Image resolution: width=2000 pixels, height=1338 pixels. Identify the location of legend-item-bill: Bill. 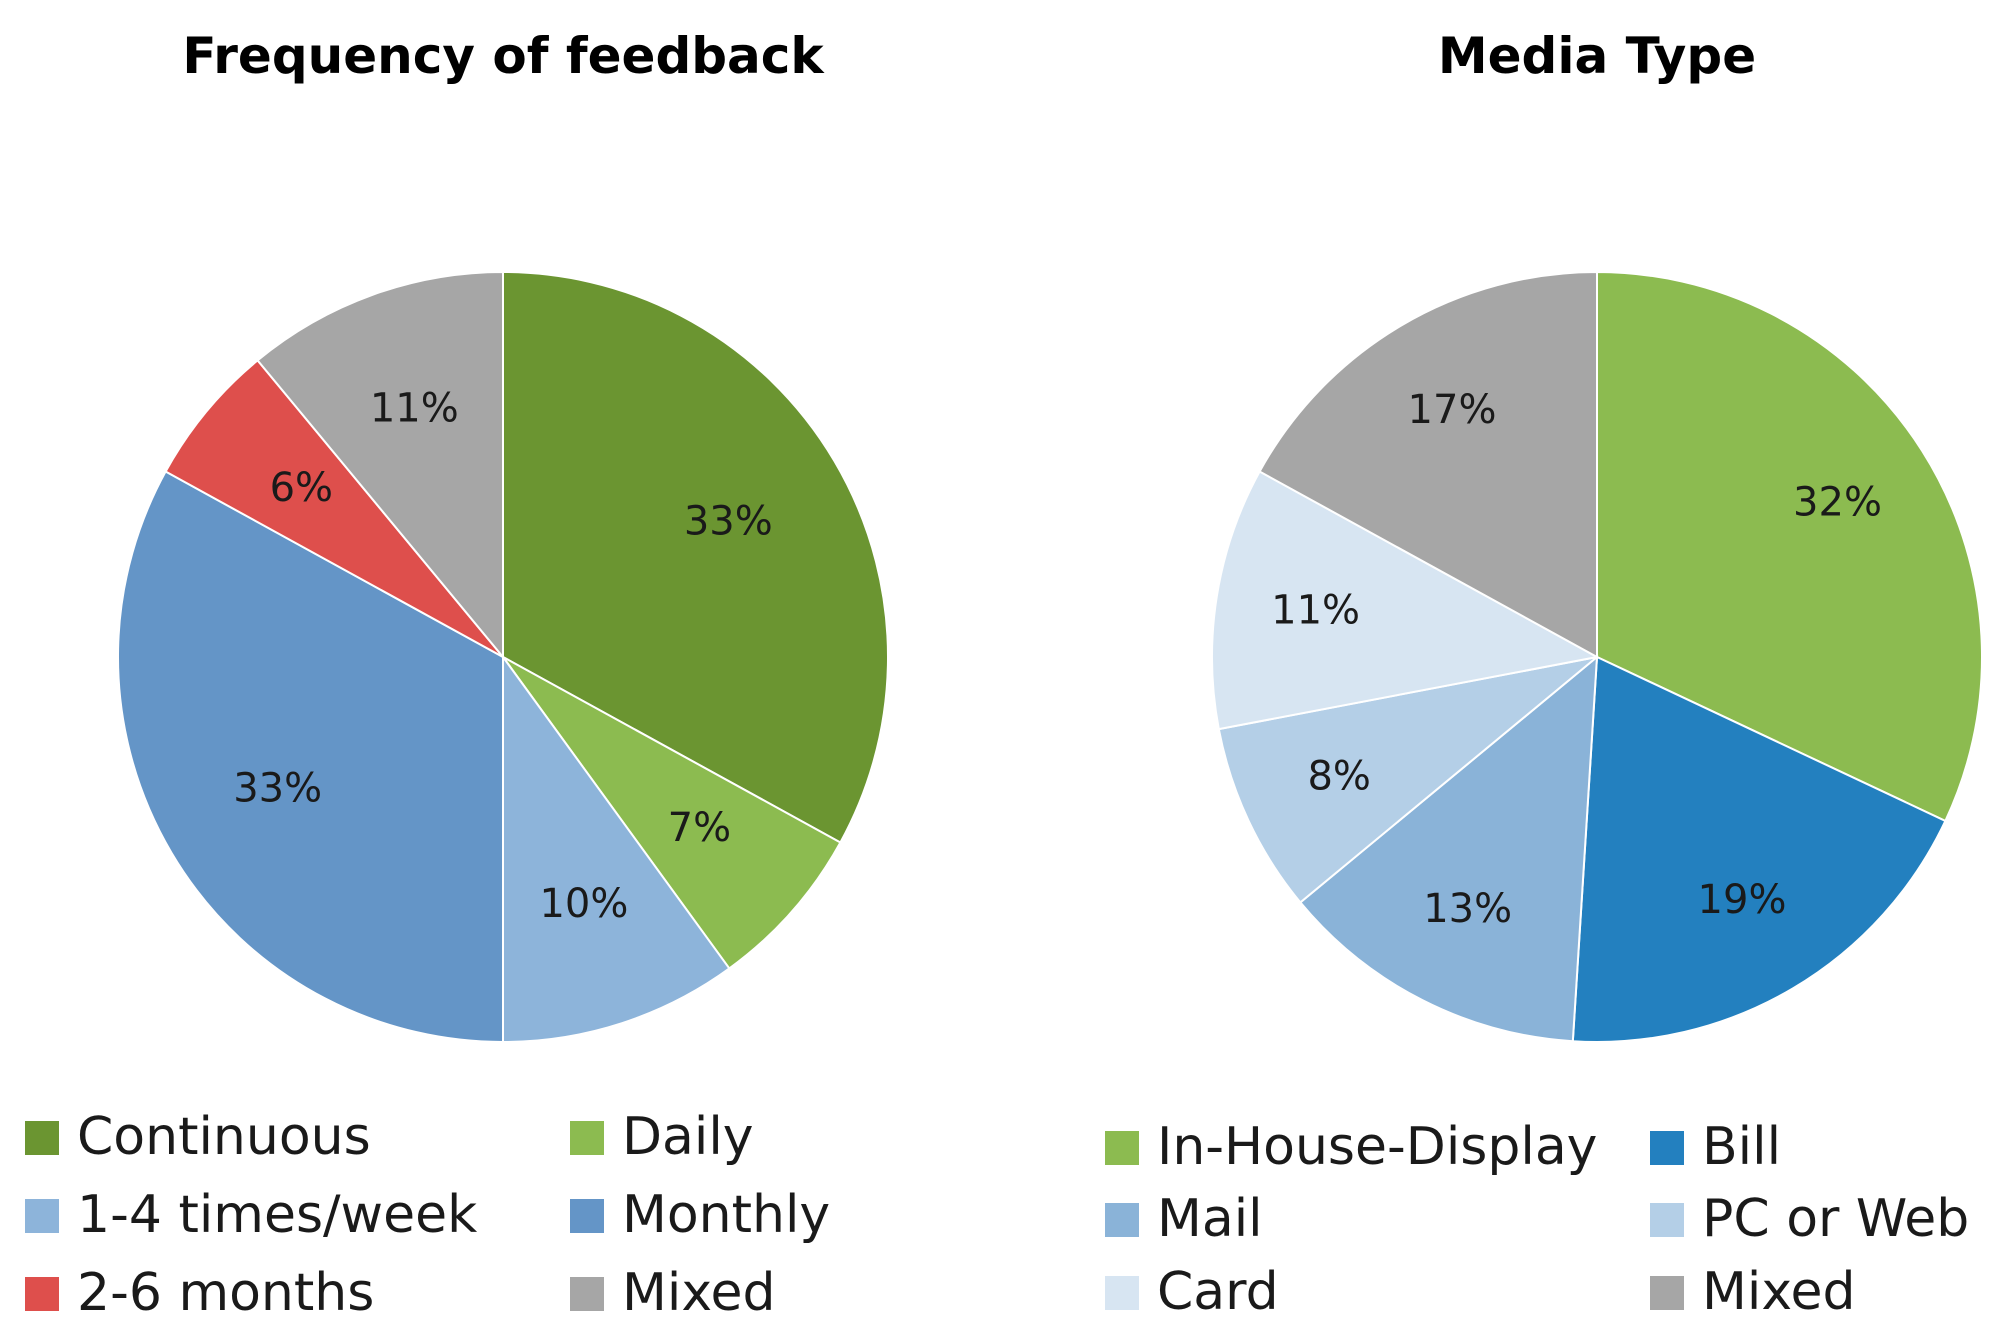
(1715, 1147).